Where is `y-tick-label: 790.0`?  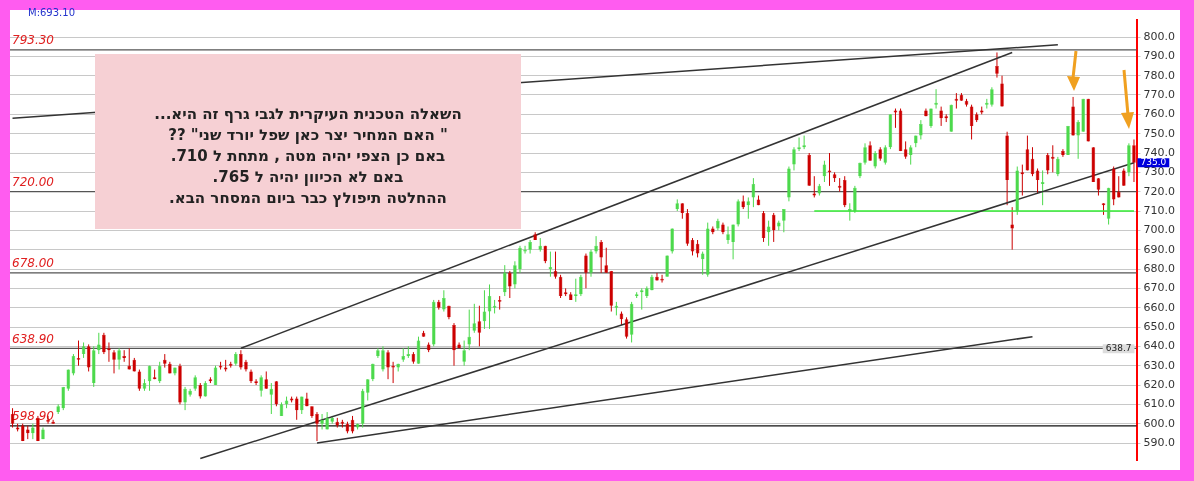 y-tick-label: 790.0 is located at coordinates (1159, 56).